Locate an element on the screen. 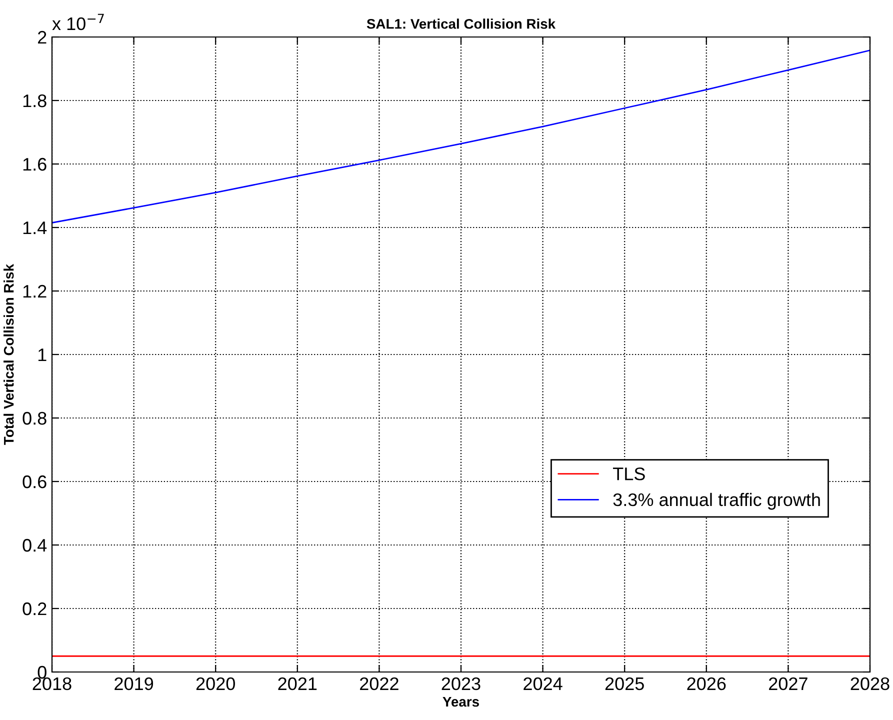 Image resolution: width=893 pixels, height=720 pixels. y-tick-label: 1.2 is located at coordinates (34, 291).